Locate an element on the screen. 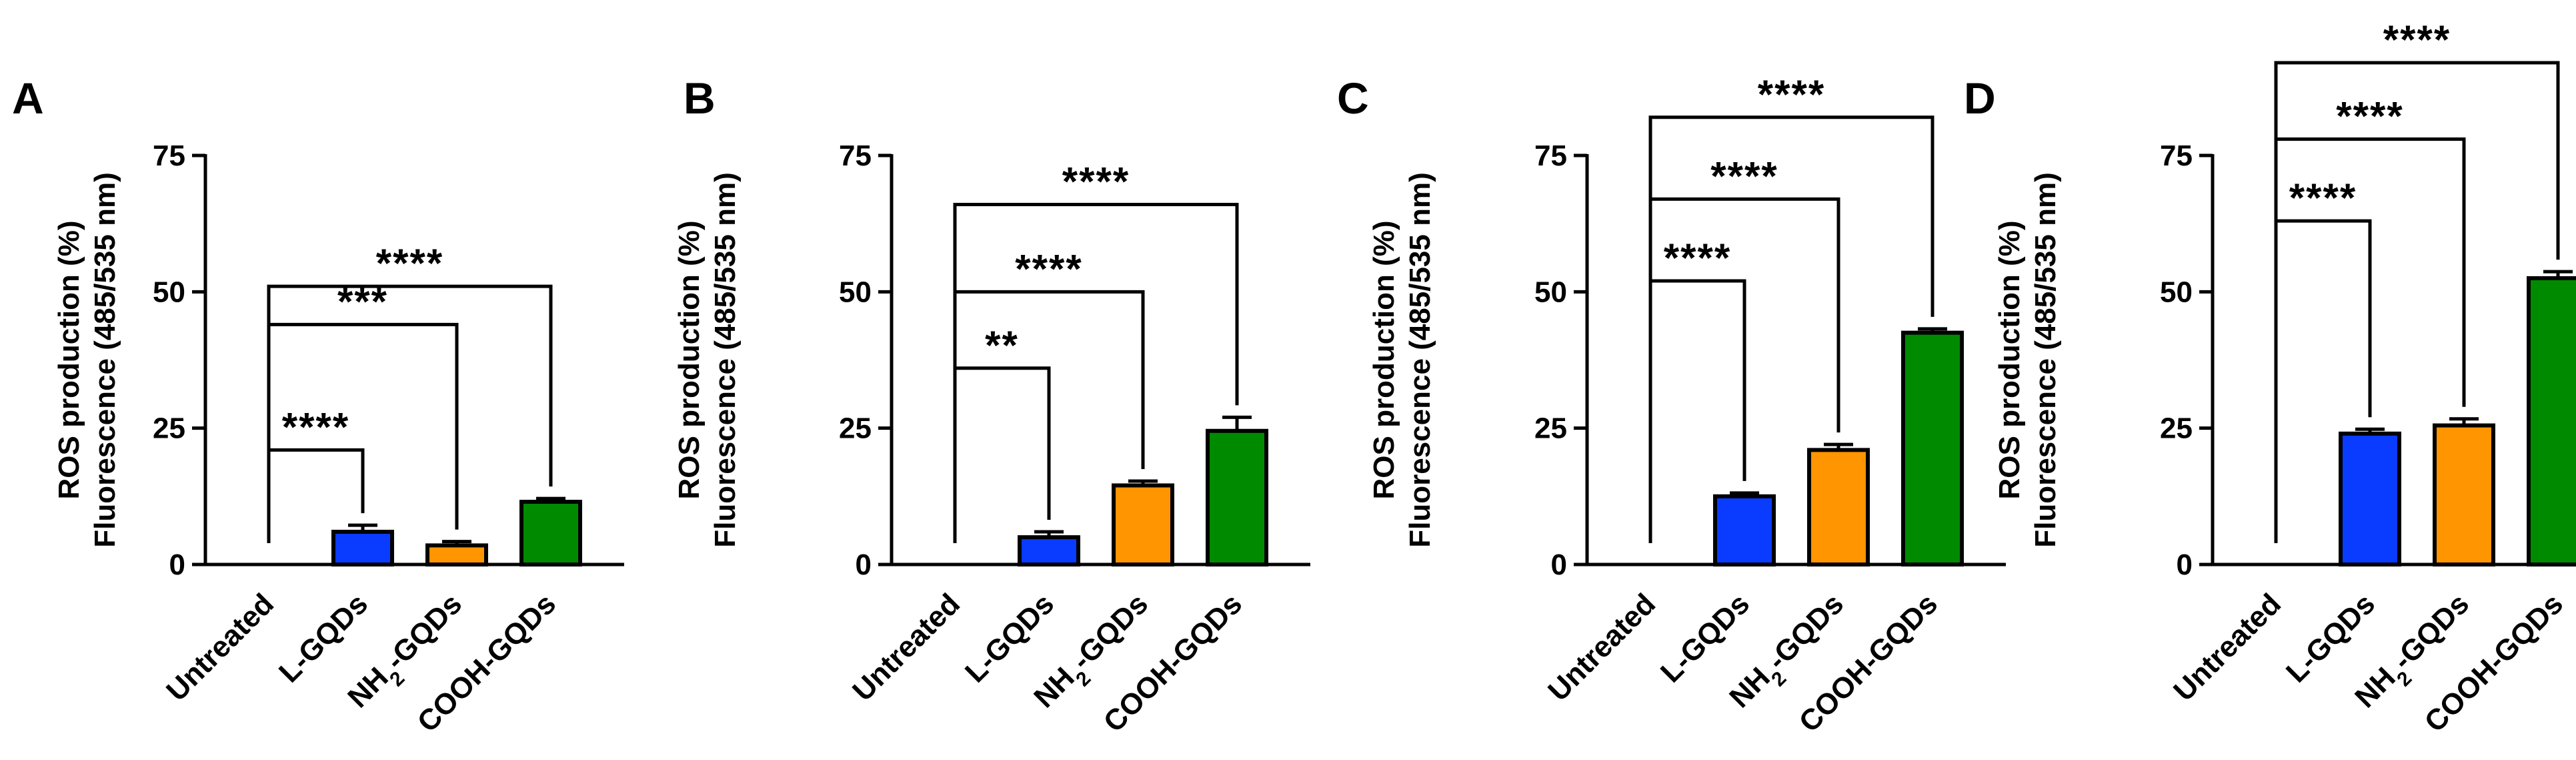 This screenshot has height=760, width=2576. panel-letter: A is located at coordinates (28, 98).